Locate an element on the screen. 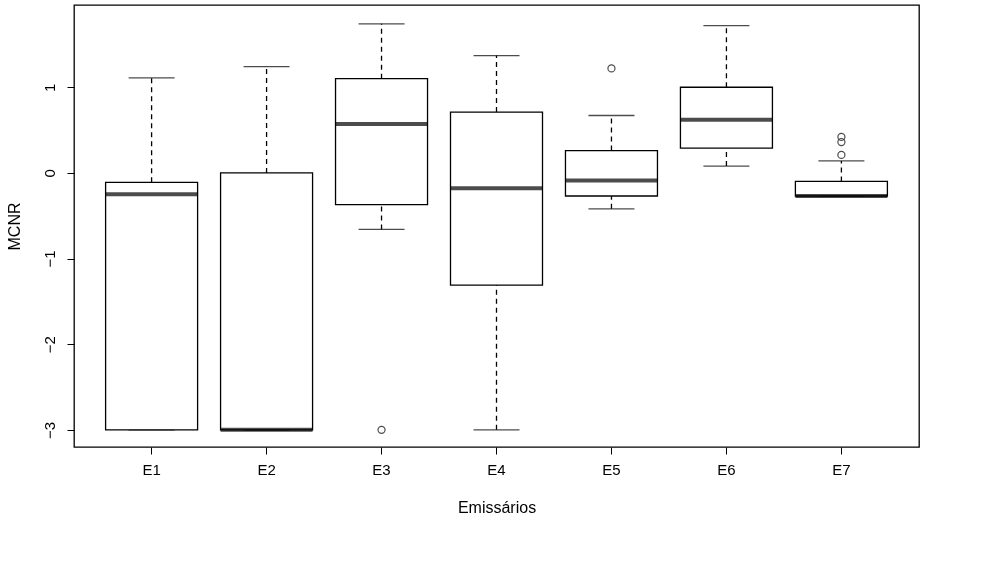  x-tick-label: E7 is located at coordinates (841, 469).